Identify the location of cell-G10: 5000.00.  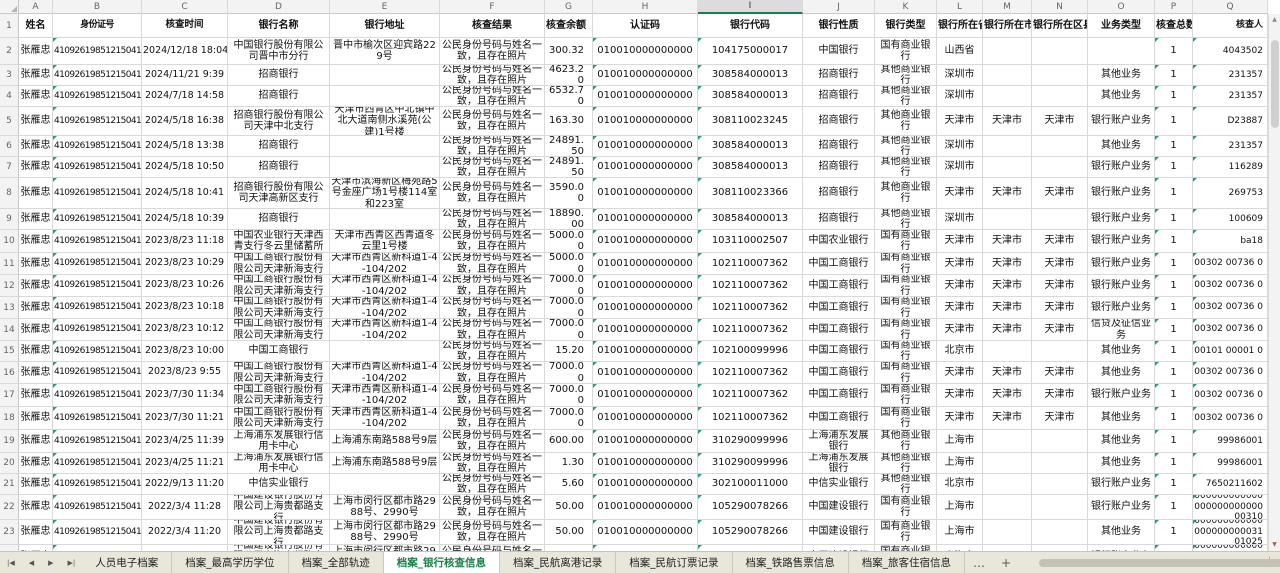
(569, 241).